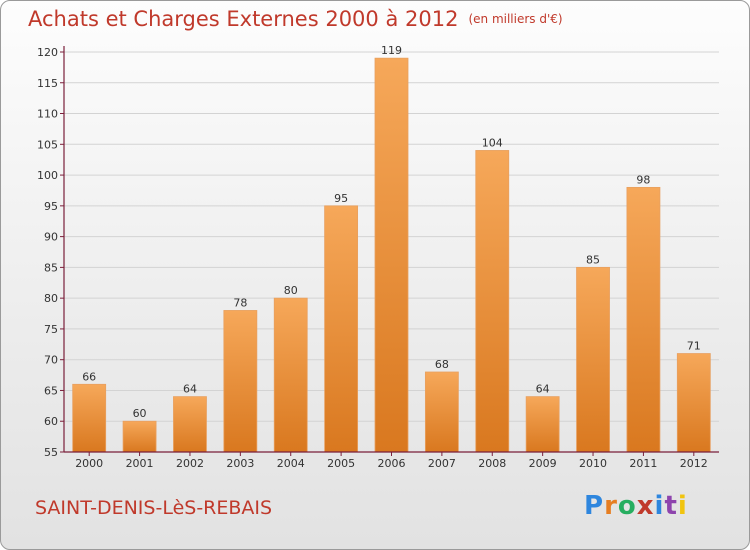 The height and width of the screenshot is (550, 750). Describe the element at coordinates (627, 506) in the screenshot. I see `logo-letter: o` at that location.